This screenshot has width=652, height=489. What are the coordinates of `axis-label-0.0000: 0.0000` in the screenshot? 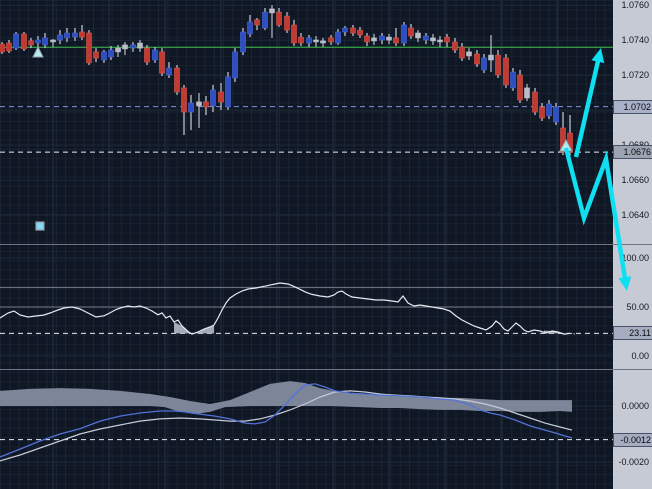 It's located at (635, 405).